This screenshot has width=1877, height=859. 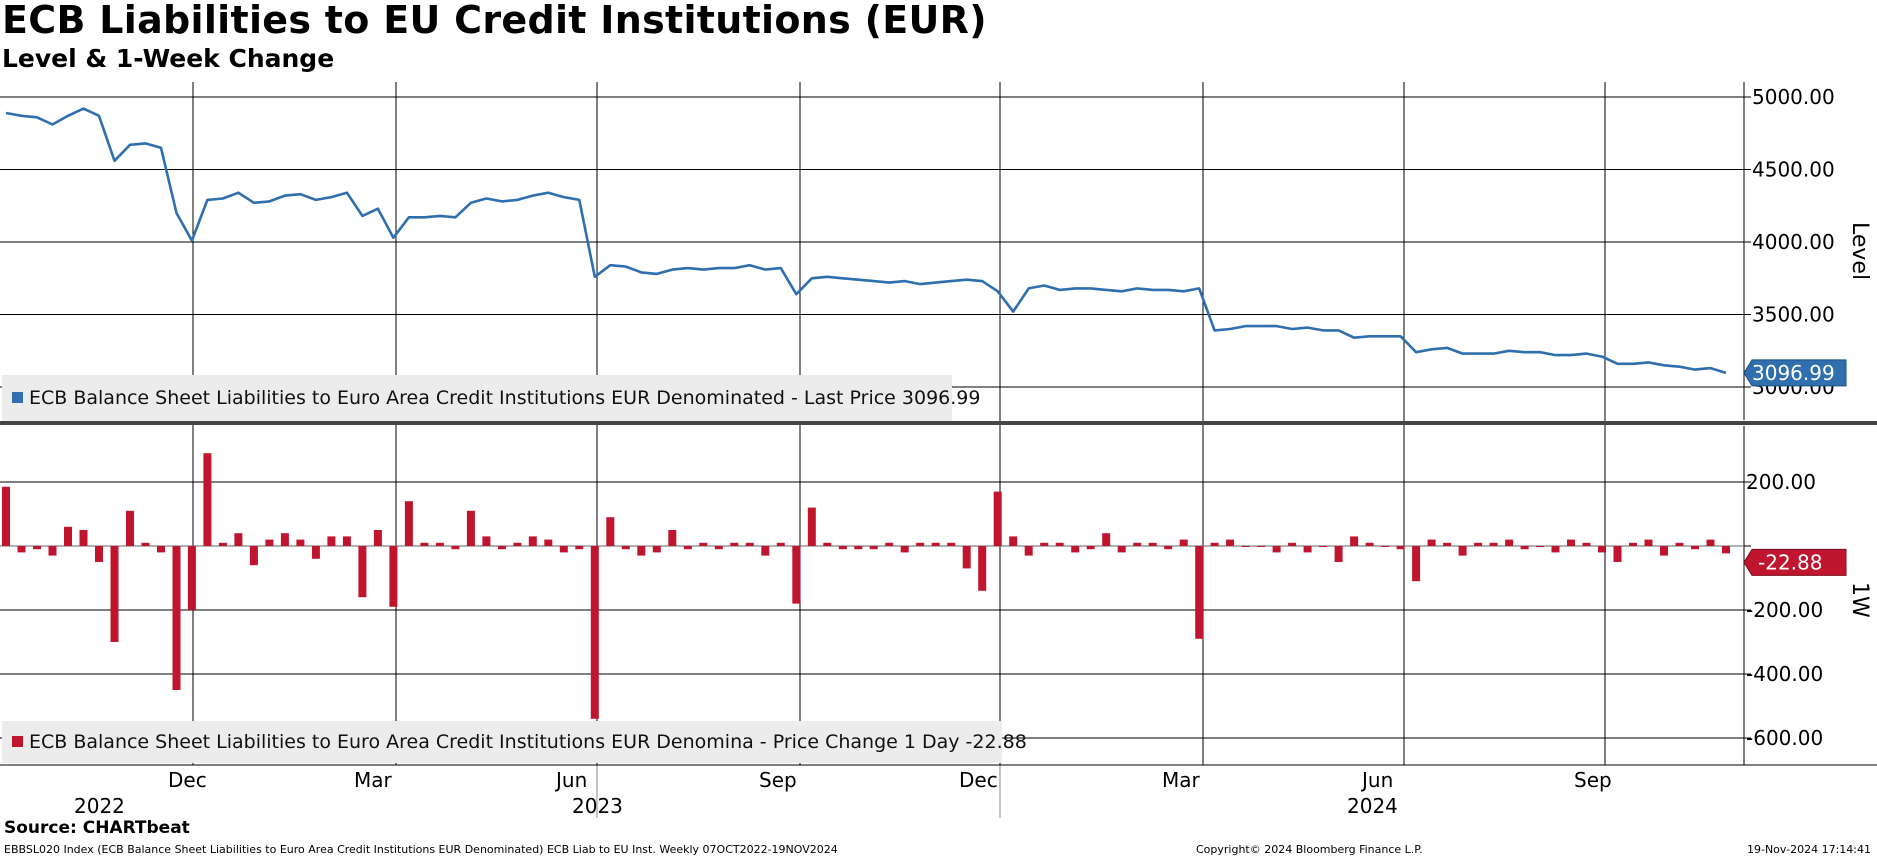 I want to click on x-year-label: 2023, so click(x=597, y=806).